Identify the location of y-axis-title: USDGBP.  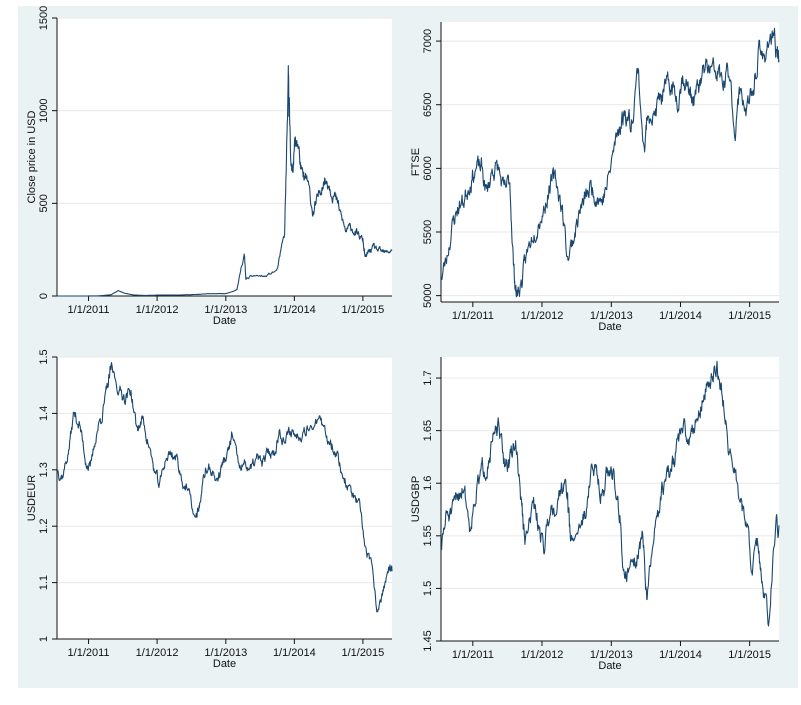
(416, 499).